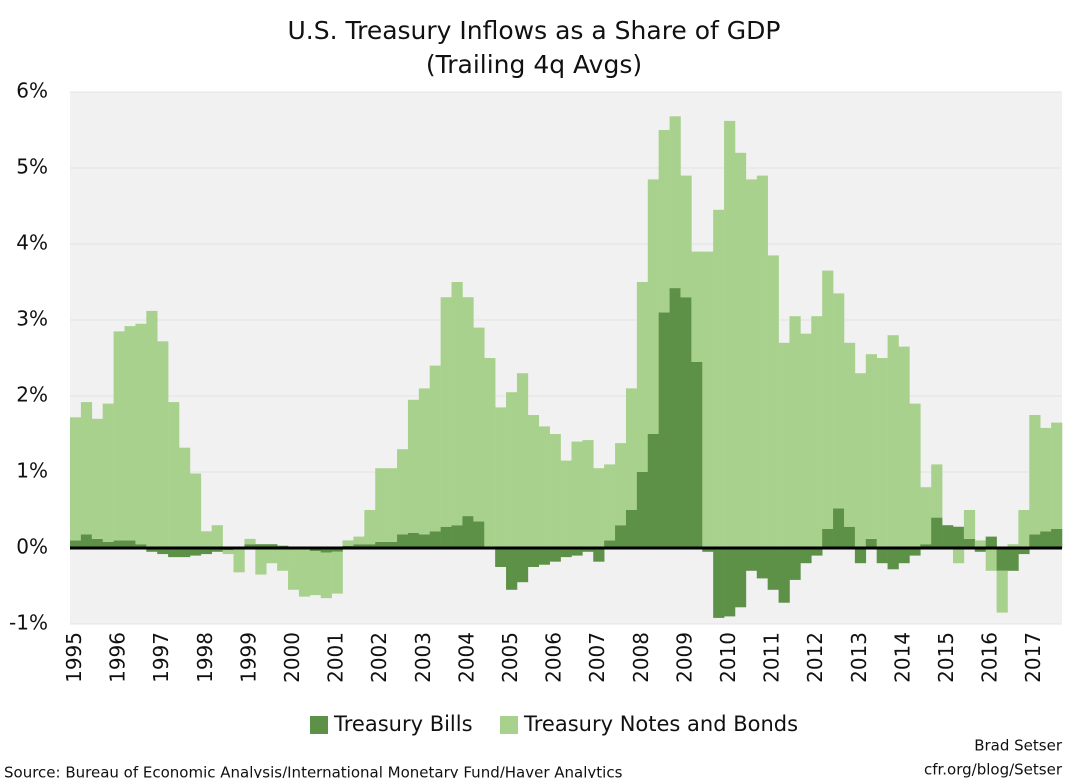  I want to click on x-tick-label: 1998, so click(205, 657).